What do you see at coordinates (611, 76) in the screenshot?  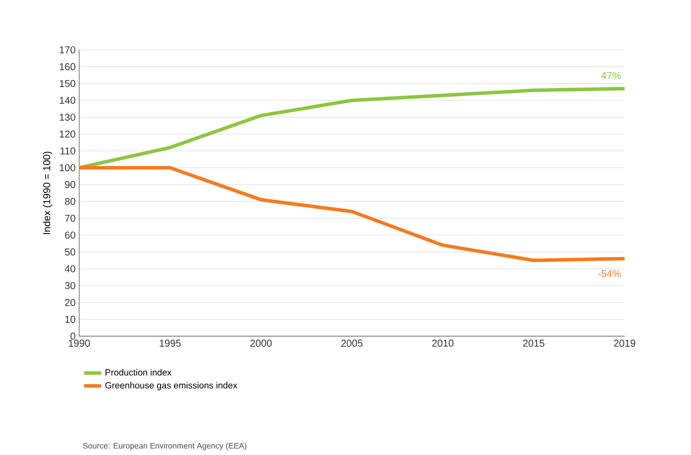 I see `annotation: 47%` at bounding box center [611, 76].